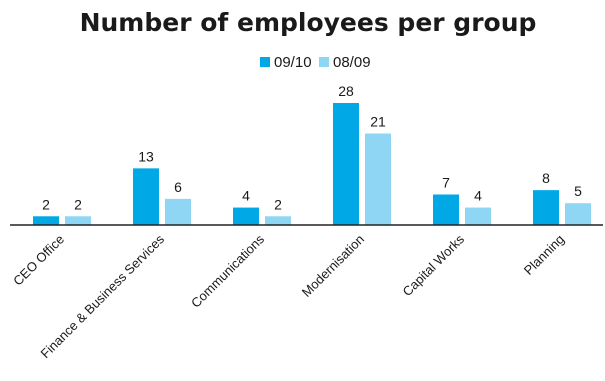 The width and height of the screenshot is (605, 381). Describe the element at coordinates (78, 204) in the screenshot. I see `data-label-1-0: 2` at that location.